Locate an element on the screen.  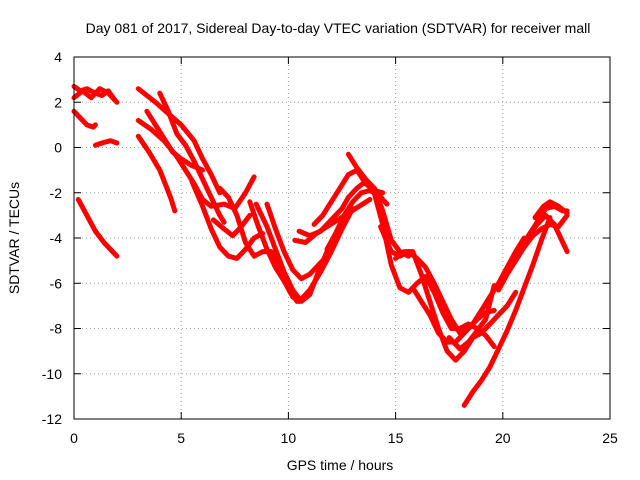
y-tick-labels: -12 -10 -8 -6 -4 -2 0 2 4 is located at coordinates (52, 238).